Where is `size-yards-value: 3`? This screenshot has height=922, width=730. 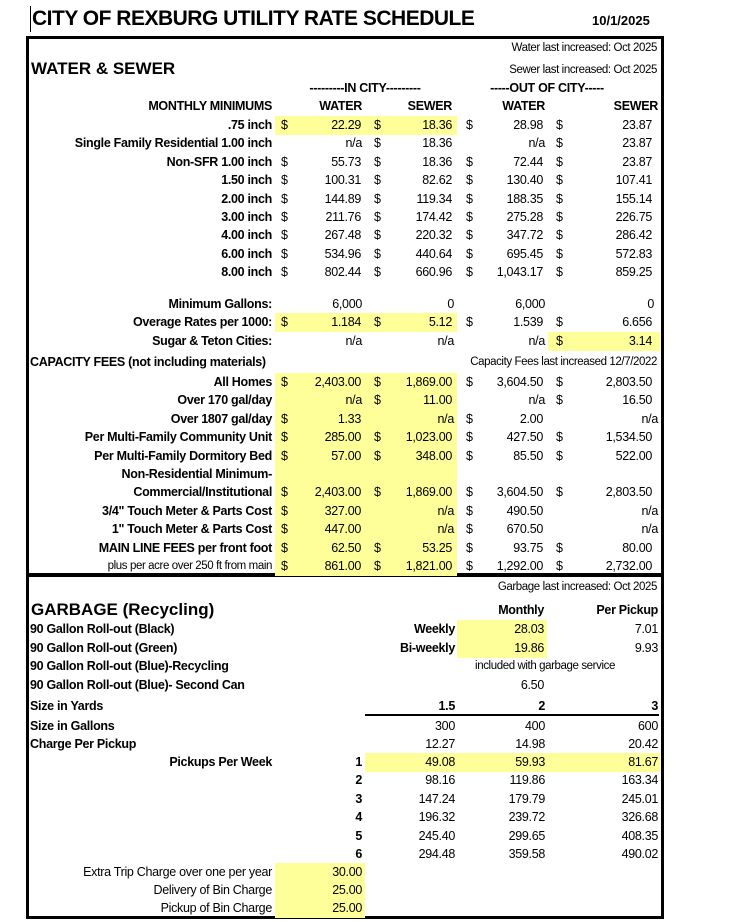
size-yards-value: 3 is located at coordinates (654, 706).